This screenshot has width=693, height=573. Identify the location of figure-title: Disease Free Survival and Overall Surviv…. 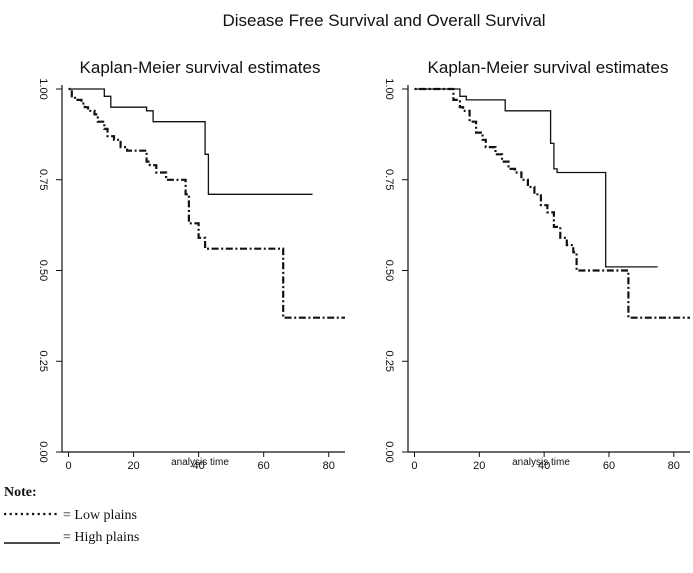
(383, 20).